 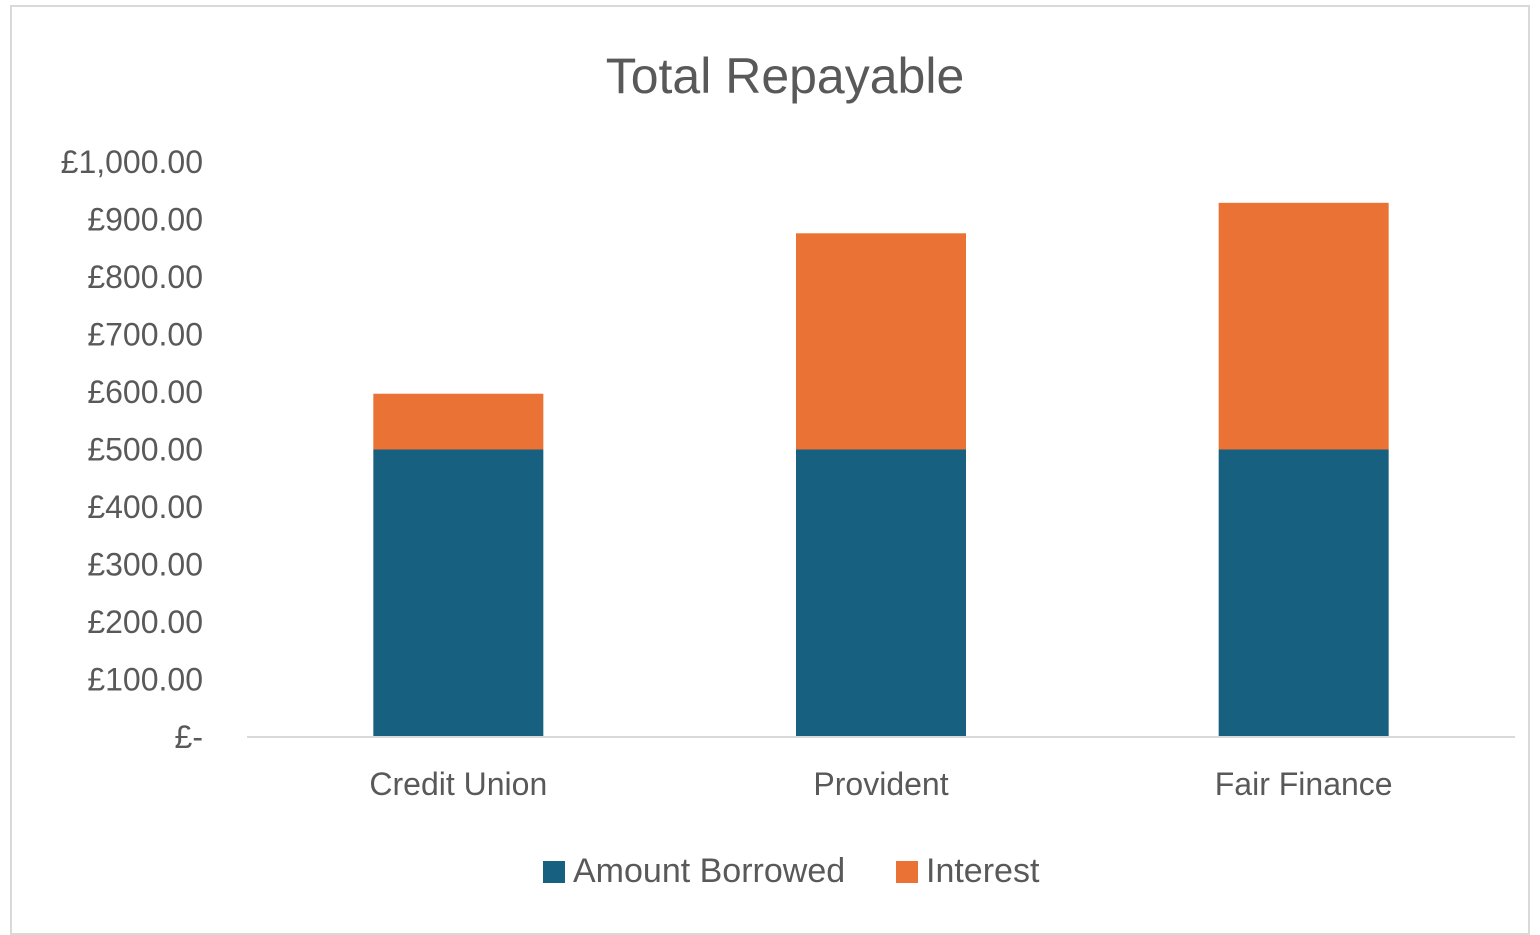 What do you see at coordinates (145, 450) in the screenshot?
I see `y-tick-label: £500.00` at bounding box center [145, 450].